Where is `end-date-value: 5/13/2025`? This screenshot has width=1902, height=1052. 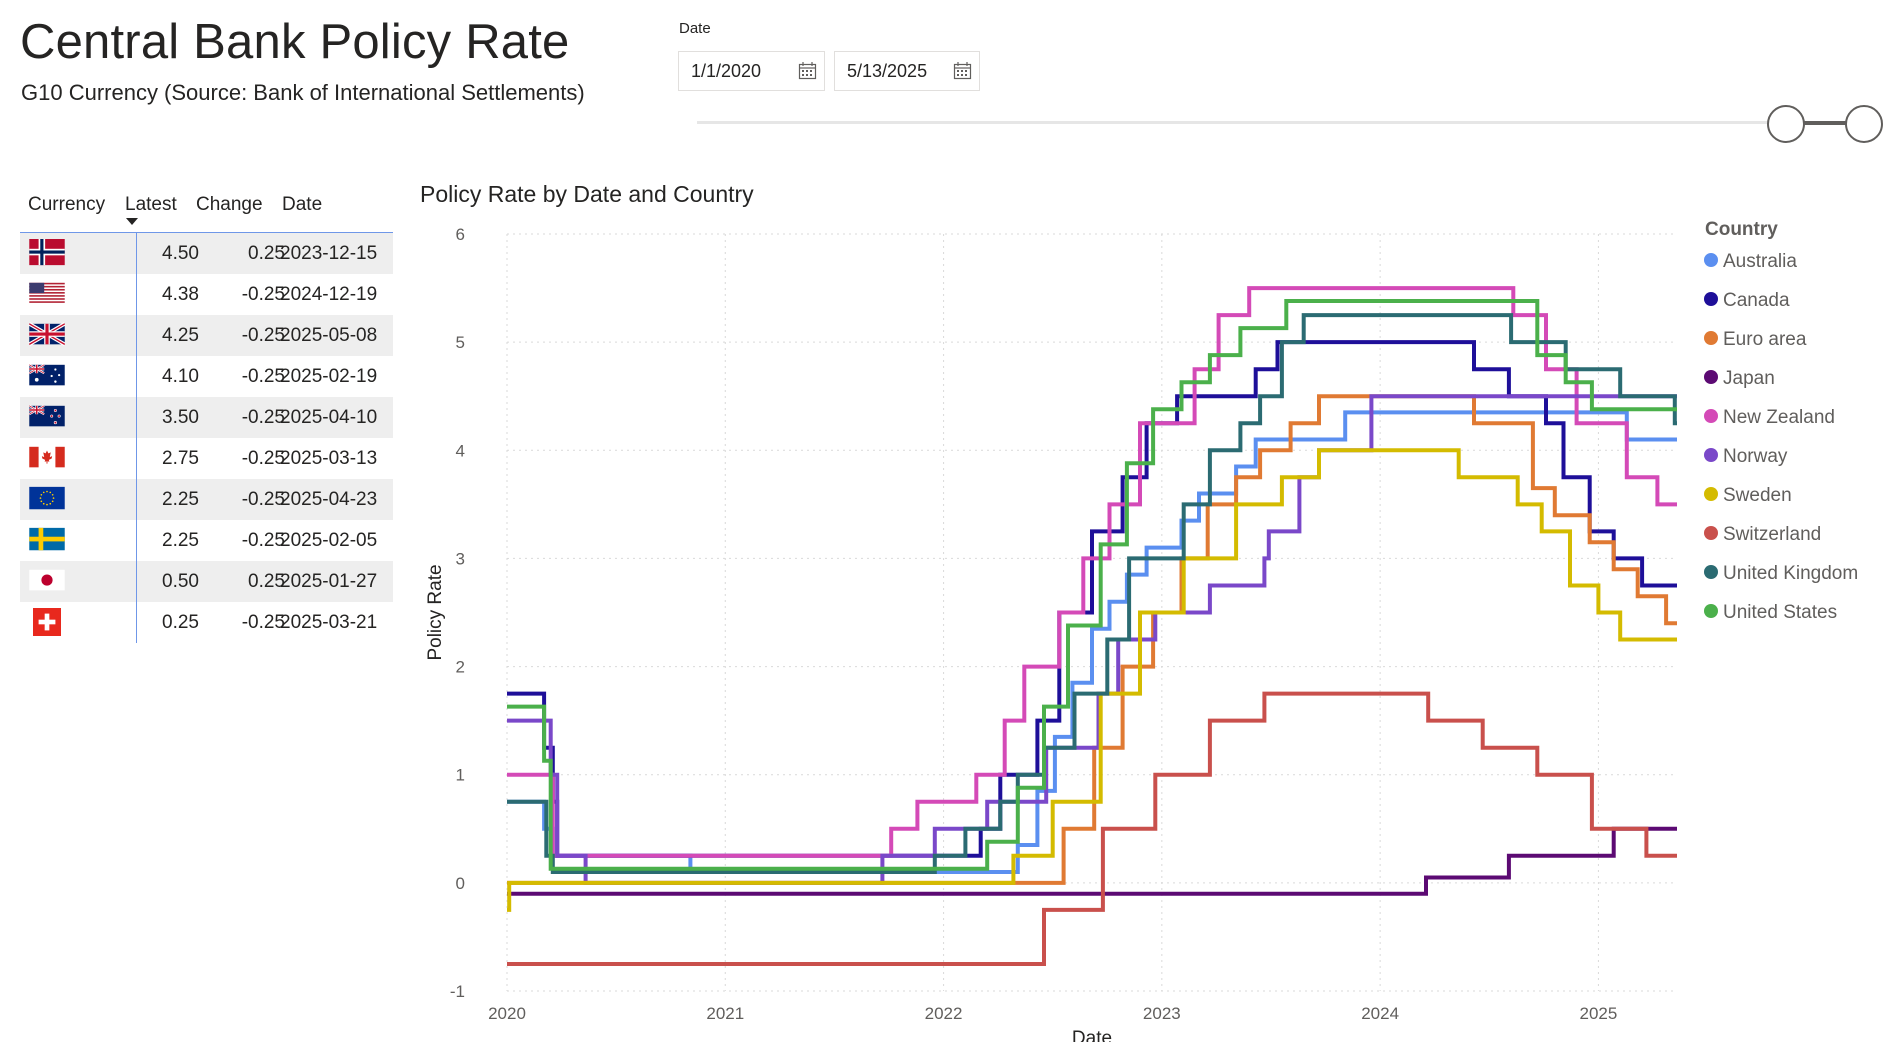
end-date-value: 5/13/2025 is located at coordinates (887, 70).